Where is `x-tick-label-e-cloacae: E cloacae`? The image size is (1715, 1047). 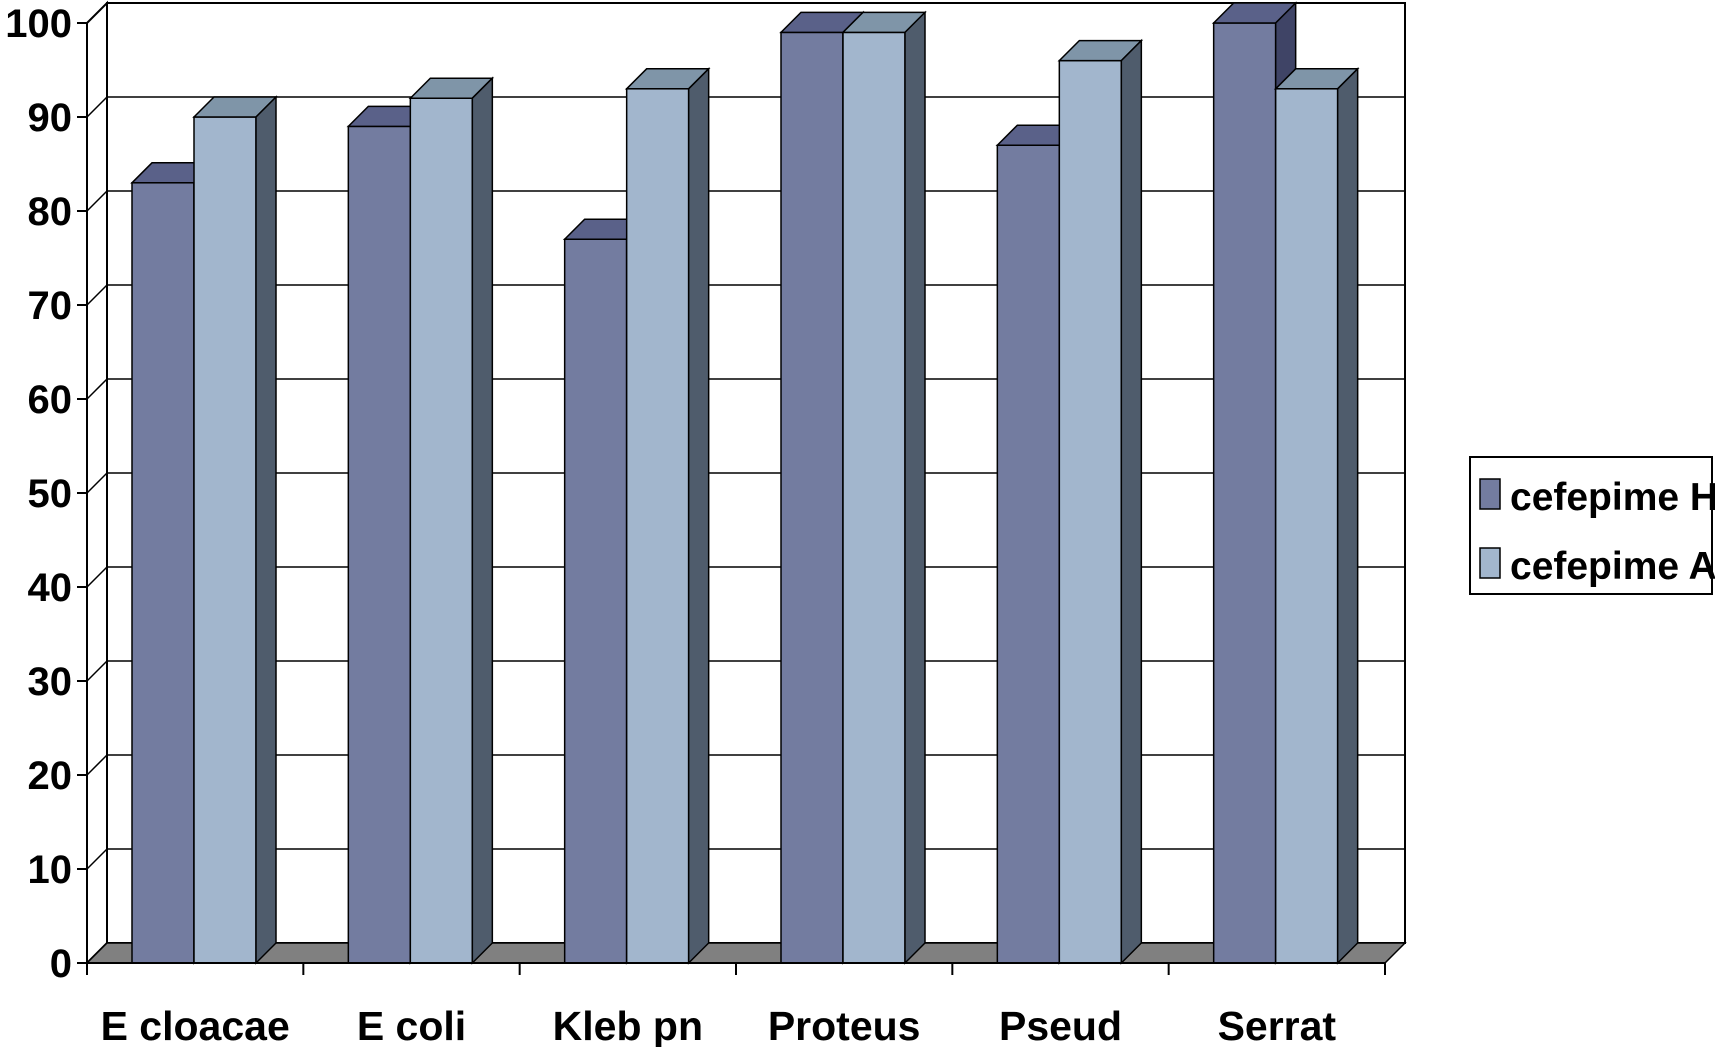
x-tick-label-e-cloacae: E cloacae is located at coordinates (195, 1025).